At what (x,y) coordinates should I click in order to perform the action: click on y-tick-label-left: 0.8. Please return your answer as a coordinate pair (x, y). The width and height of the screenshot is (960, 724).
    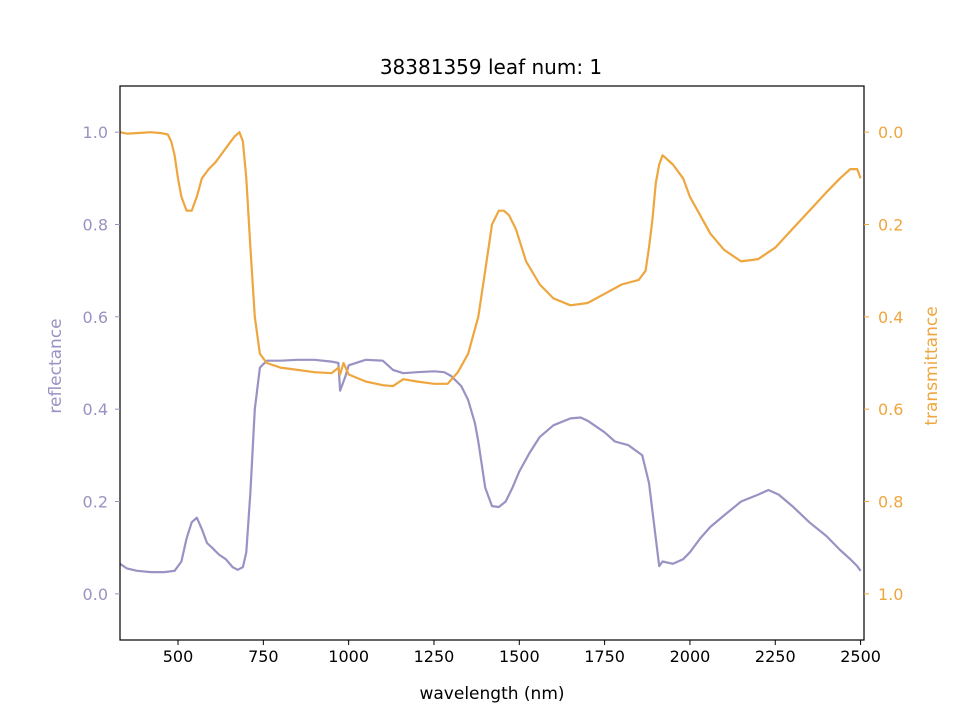
    Looking at the image, I should click on (95, 225).